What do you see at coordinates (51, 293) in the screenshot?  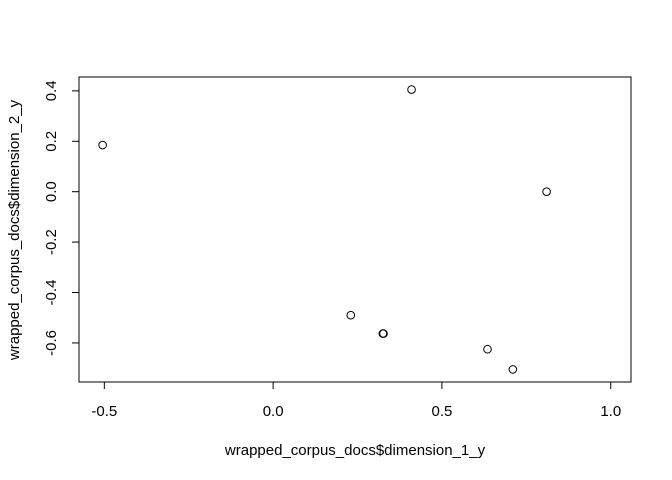 I see `y-tick-label: -0.4` at bounding box center [51, 293].